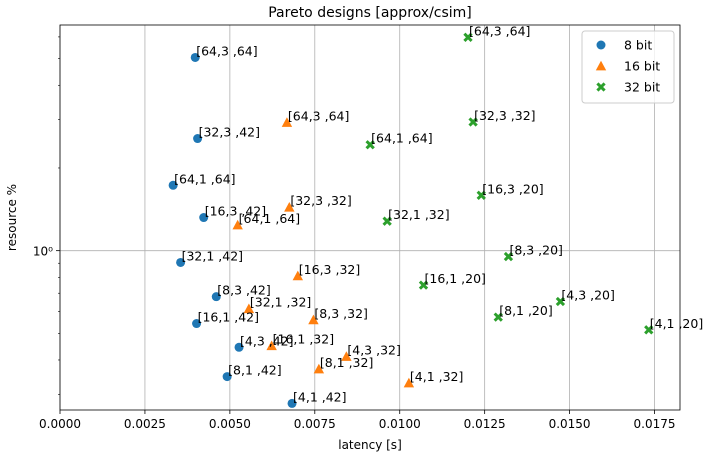 The image size is (717, 459). Describe the element at coordinates (642, 87) in the screenshot. I see `legend-label: 32 bit` at that location.